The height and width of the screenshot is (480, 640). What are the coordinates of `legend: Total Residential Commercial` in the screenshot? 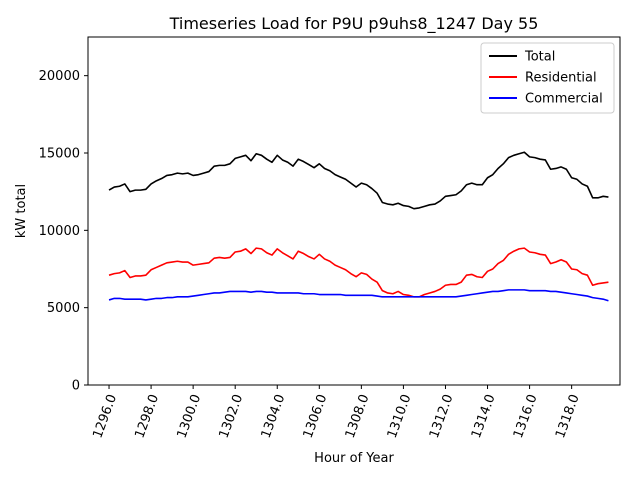 It's located at (547, 78).